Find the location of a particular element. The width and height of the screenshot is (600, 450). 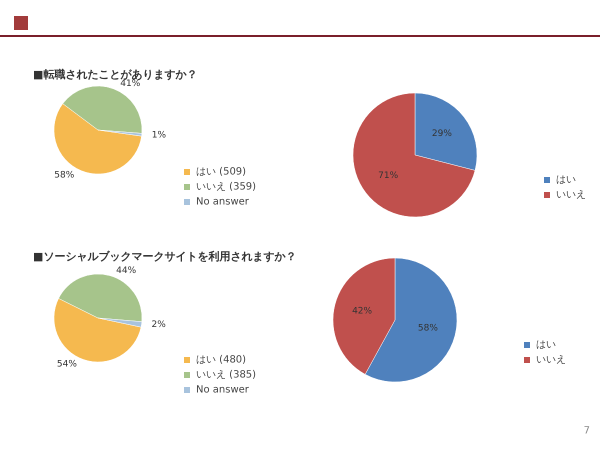

data-label: 2% is located at coordinates (158, 325).